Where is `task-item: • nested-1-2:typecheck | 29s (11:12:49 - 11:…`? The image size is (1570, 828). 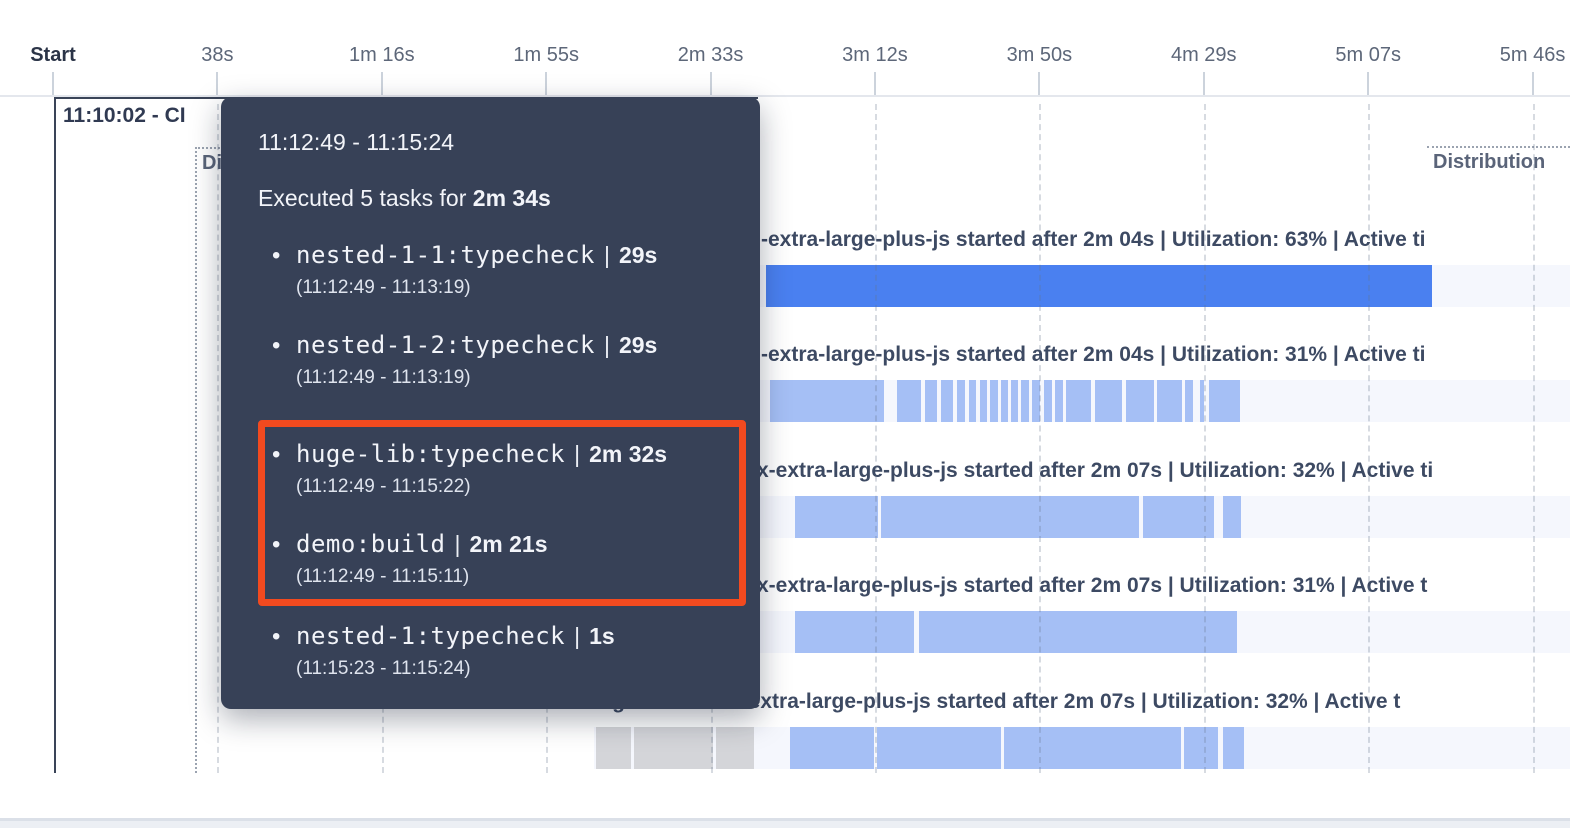 task-item: • nested-1-2:typecheck | 29s (11:12:49 - 11:… is located at coordinates (502, 359).